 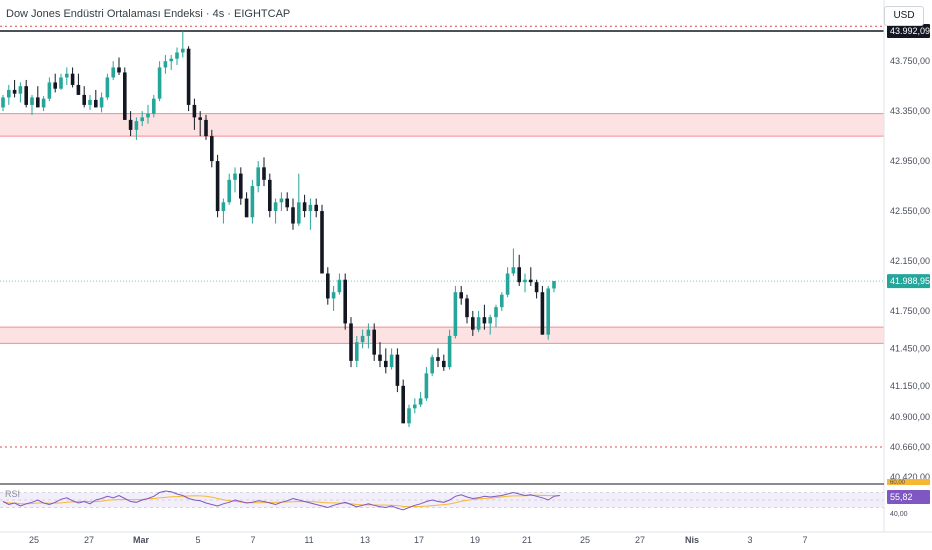 What do you see at coordinates (910, 261) in the screenshot?
I see `price-tick-4: 42.150,00` at bounding box center [910, 261].